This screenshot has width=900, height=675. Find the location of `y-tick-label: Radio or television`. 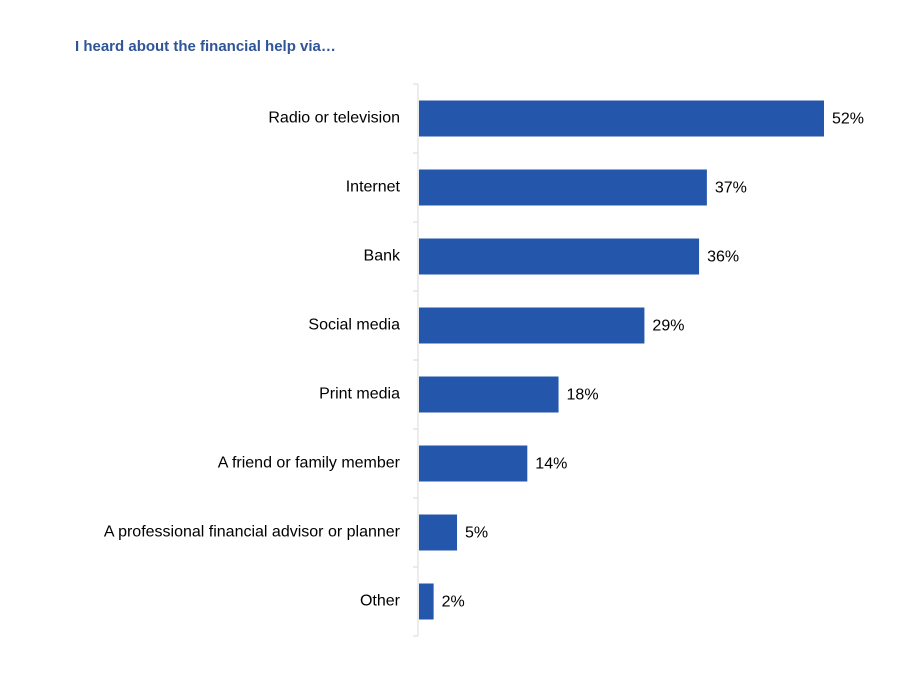

y-tick-label: Radio or television is located at coordinates (334, 118).